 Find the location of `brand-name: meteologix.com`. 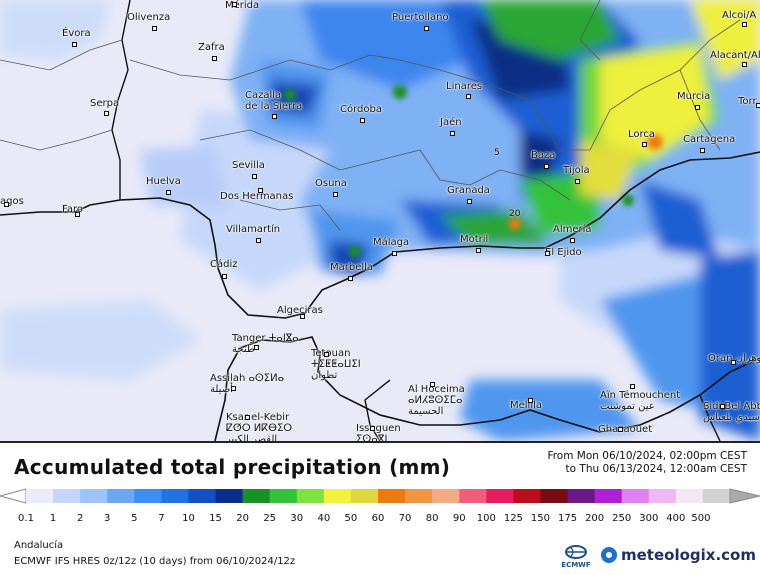

brand-name: meteologix.com is located at coordinates (688, 555).